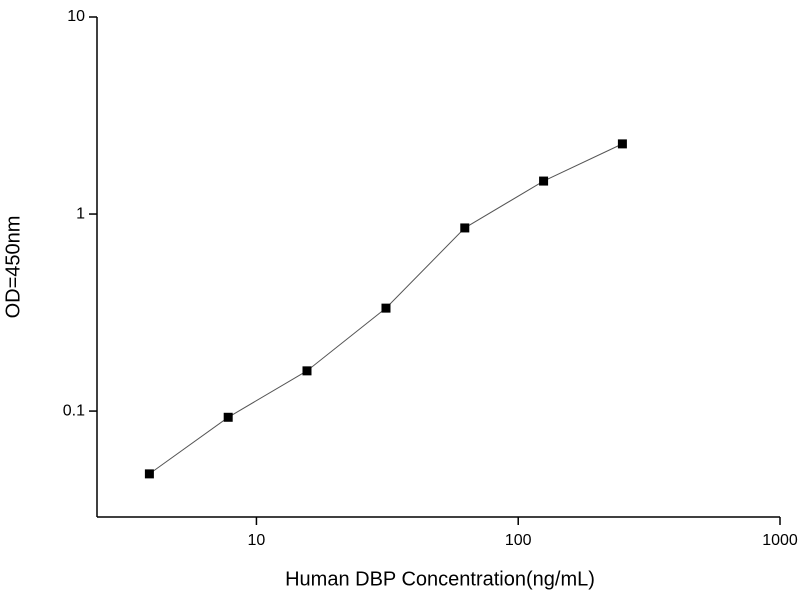 The width and height of the screenshot is (800, 600). What do you see at coordinates (518, 540) in the screenshot?
I see `x-tick-label: 100` at bounding box center [518, 540].